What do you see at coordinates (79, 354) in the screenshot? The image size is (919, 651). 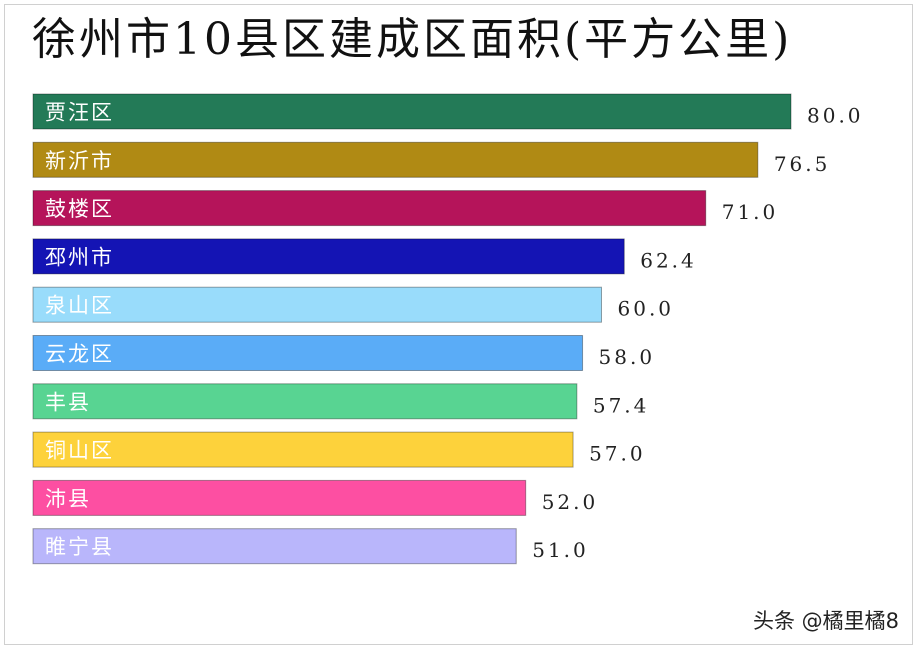 I see `category-label-6: 云龙区` at bounding box center [79, 354].